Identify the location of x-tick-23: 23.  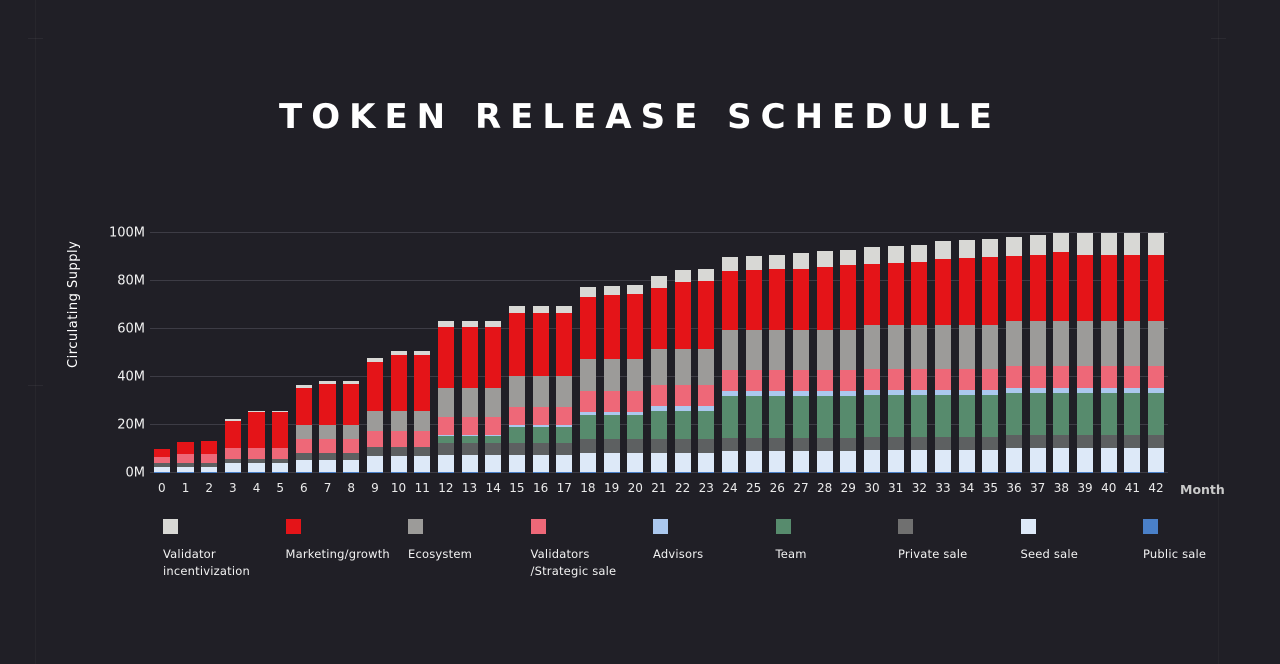
(706, 488).